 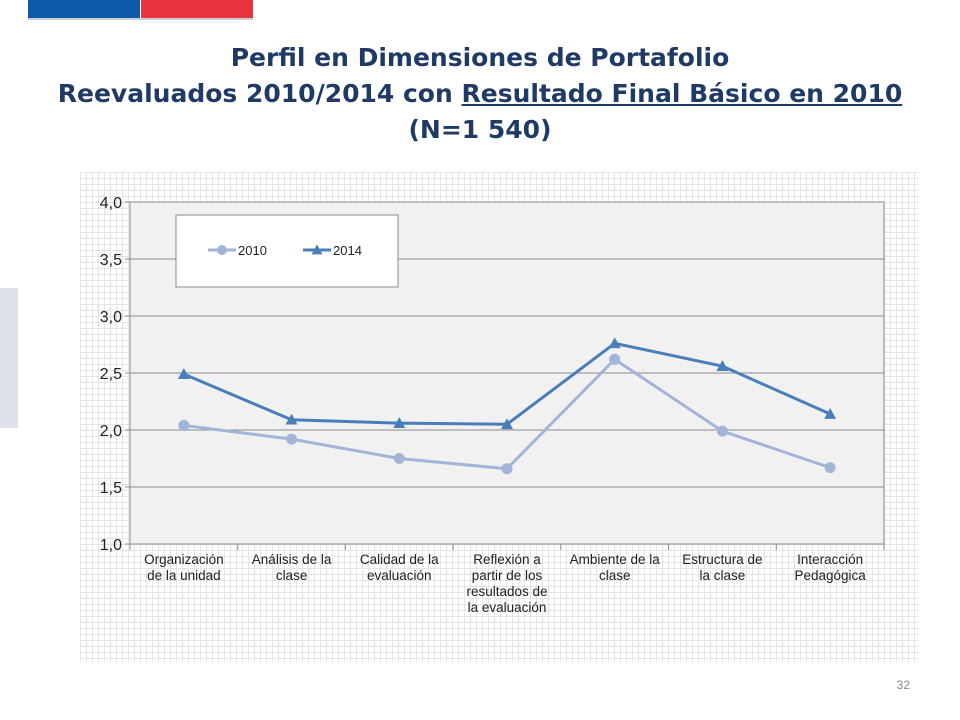 I want to click on title-line-1: Perfil en Dimensiones de Portafolio, so click(x=480, y=57).